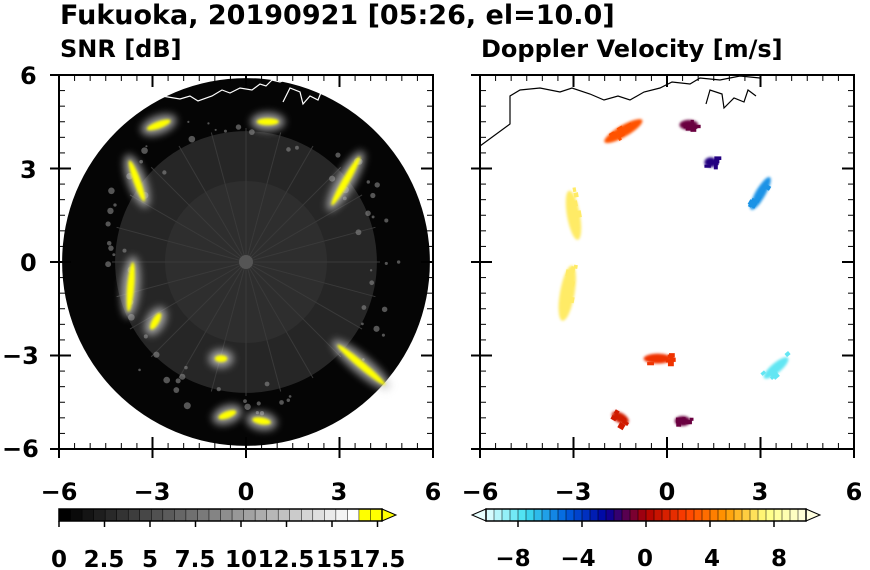 This screenshot has height=570, width=870. Describe the element at coordinates (121, 49) in the screenshot. I see `snr-panel-title: SNR [dB]` at that location.